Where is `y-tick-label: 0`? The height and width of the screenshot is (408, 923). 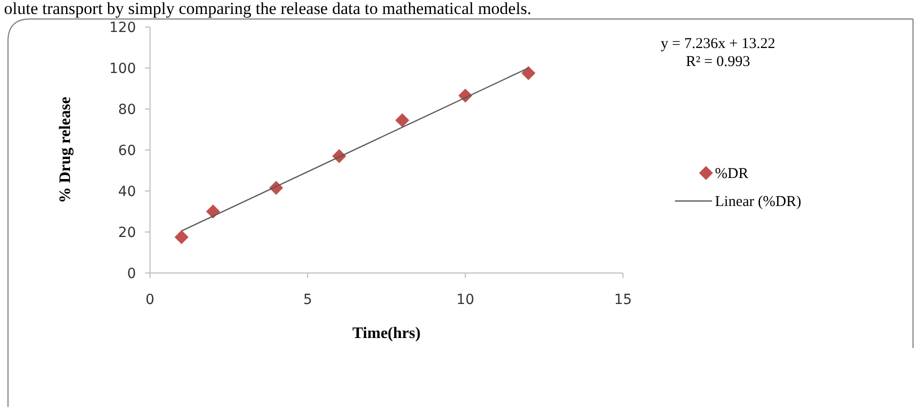
y-tick-label: 0 is located at coordinates (131, 274).